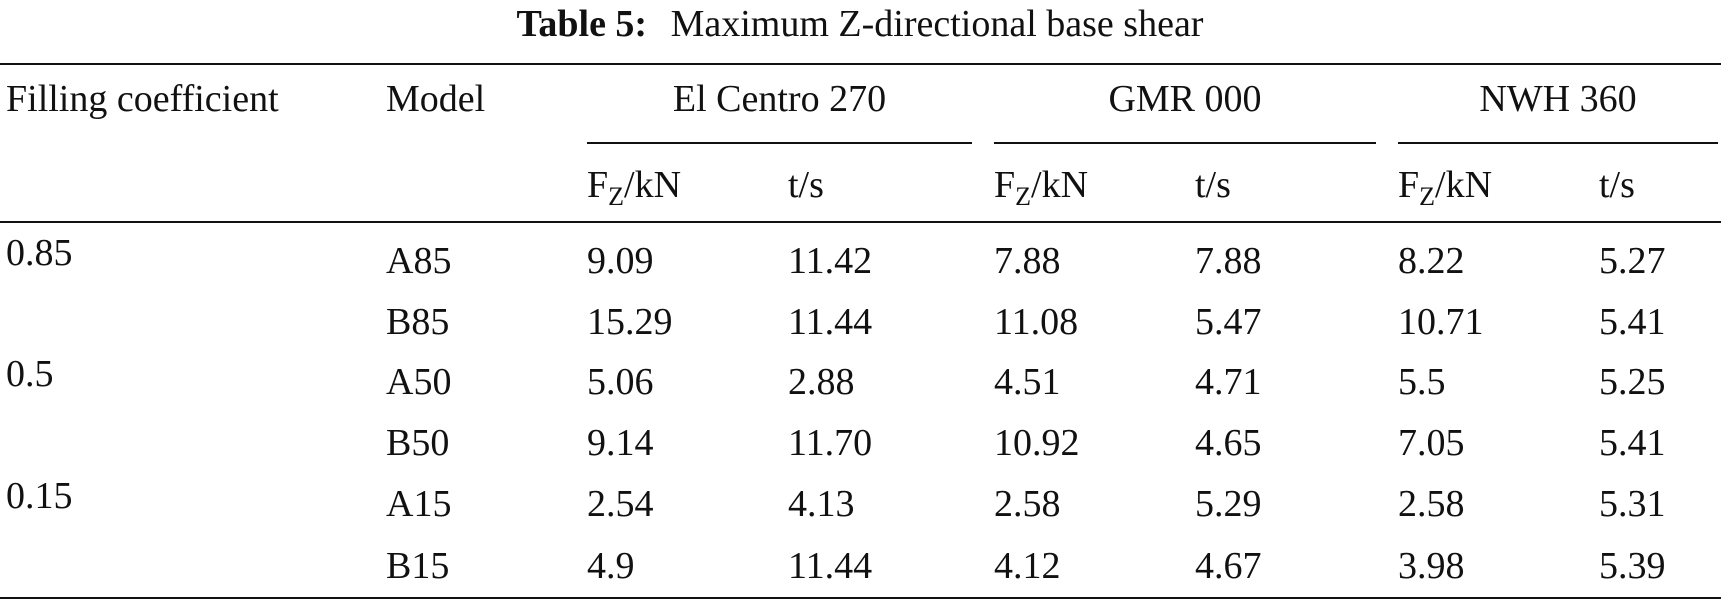  What do you see at coordinates (1422, 382) in the screenshot?
I see `value-cell: 5.5` at bounding box center [1422, 382].